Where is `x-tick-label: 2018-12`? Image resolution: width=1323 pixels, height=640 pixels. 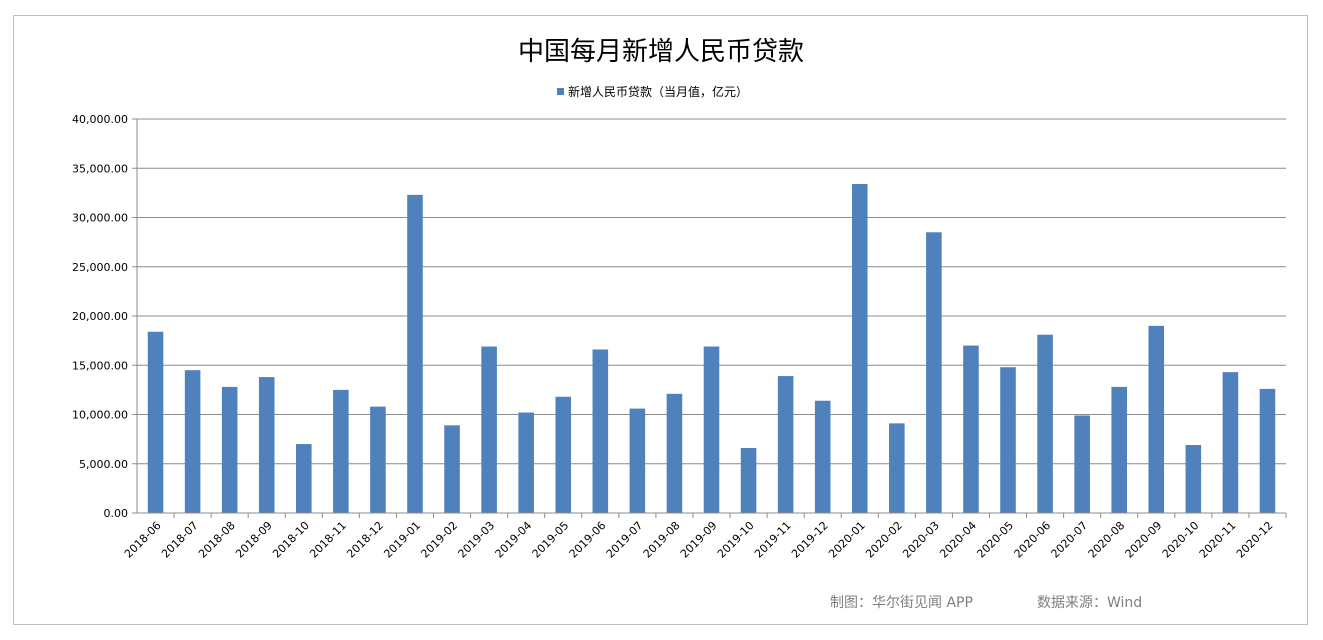
x-tick-label: 2018-12 is located at coordinates (365, 540).